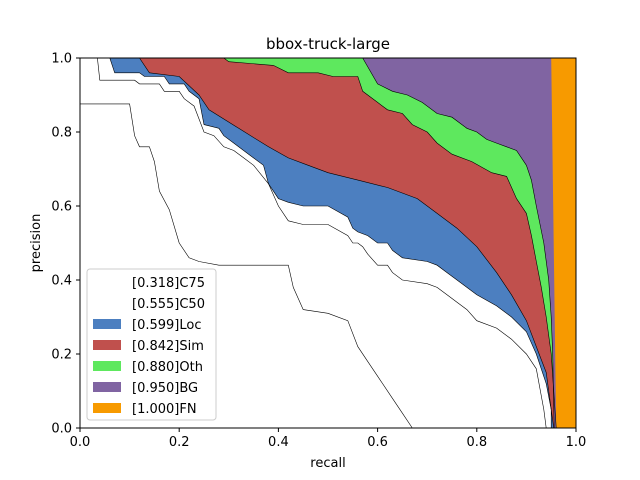  Describe the element at coordinates (327, 463) in the screenshot. I see `x-axis-label: recall` at that location.